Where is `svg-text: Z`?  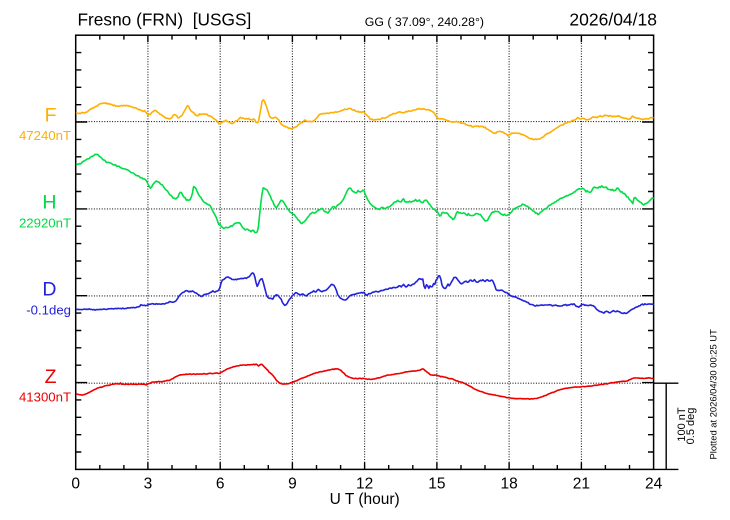
svg-text: Z is located at coordinates (51, 377).